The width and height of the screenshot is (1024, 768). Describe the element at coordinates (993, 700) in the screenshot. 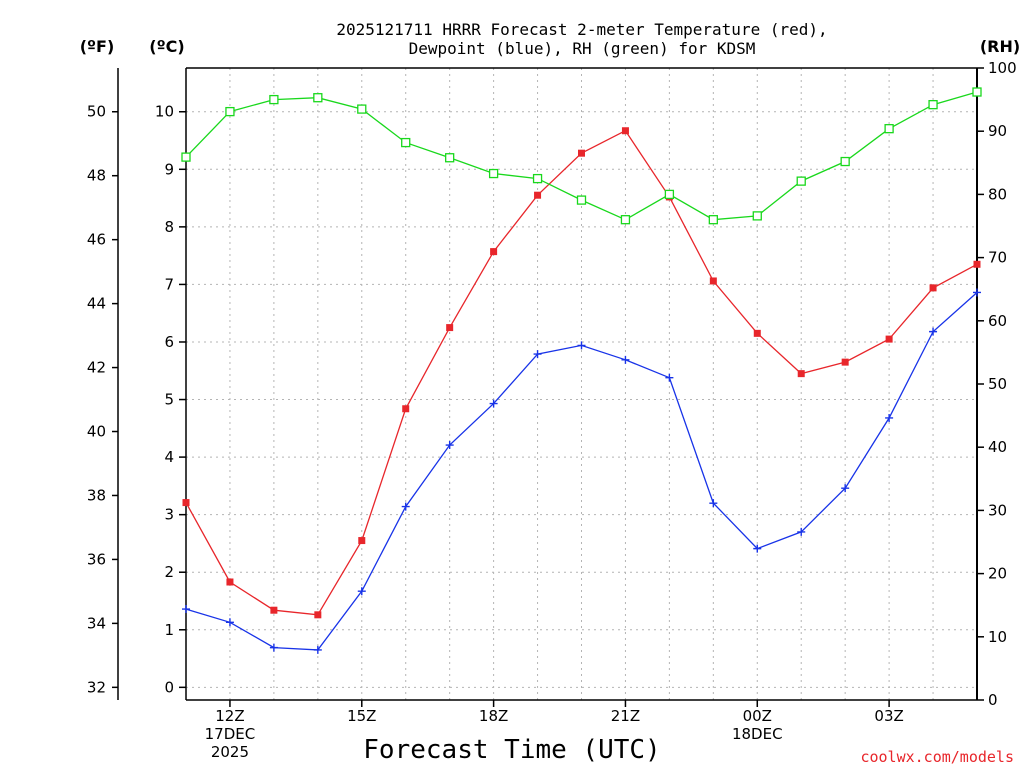

I see `rh-tick-label-0: 0` at that location.